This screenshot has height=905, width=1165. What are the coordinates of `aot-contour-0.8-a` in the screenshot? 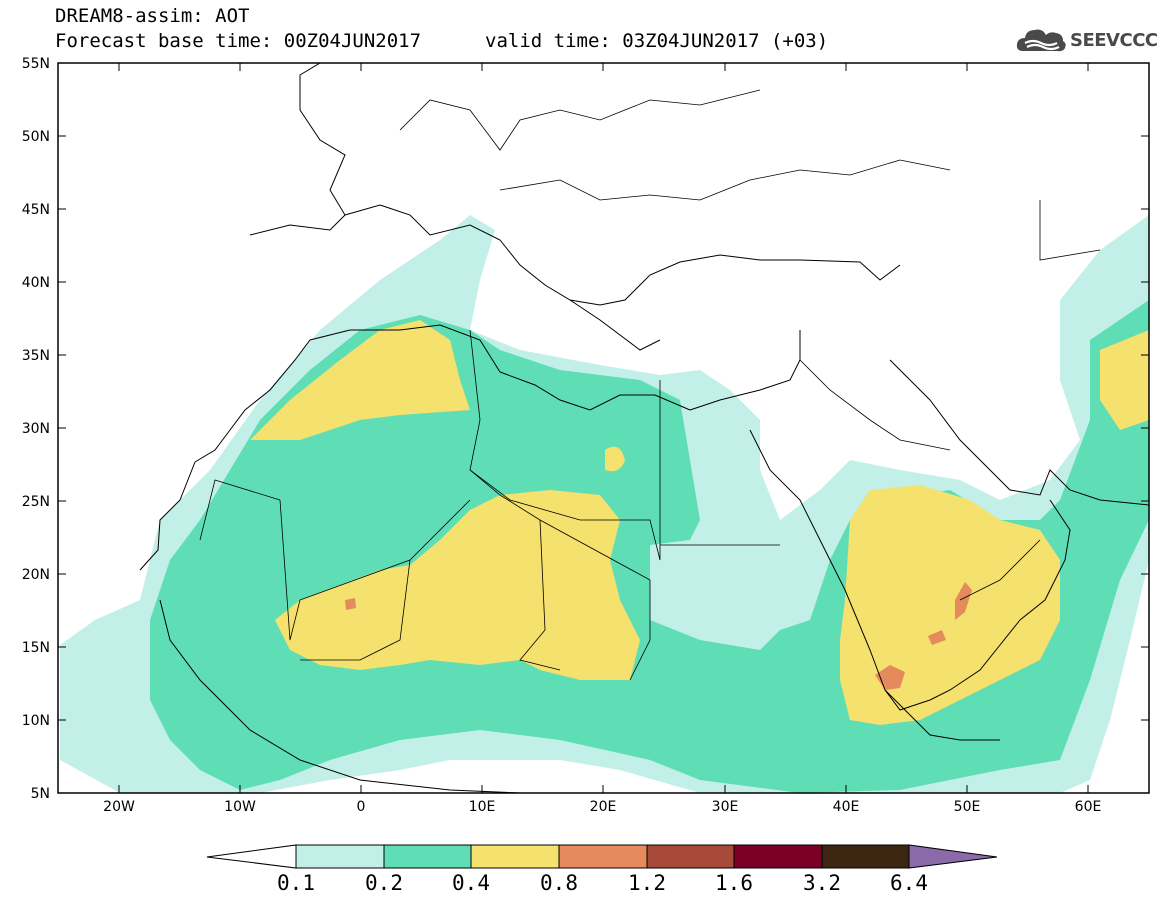 It's located at (963, 601).